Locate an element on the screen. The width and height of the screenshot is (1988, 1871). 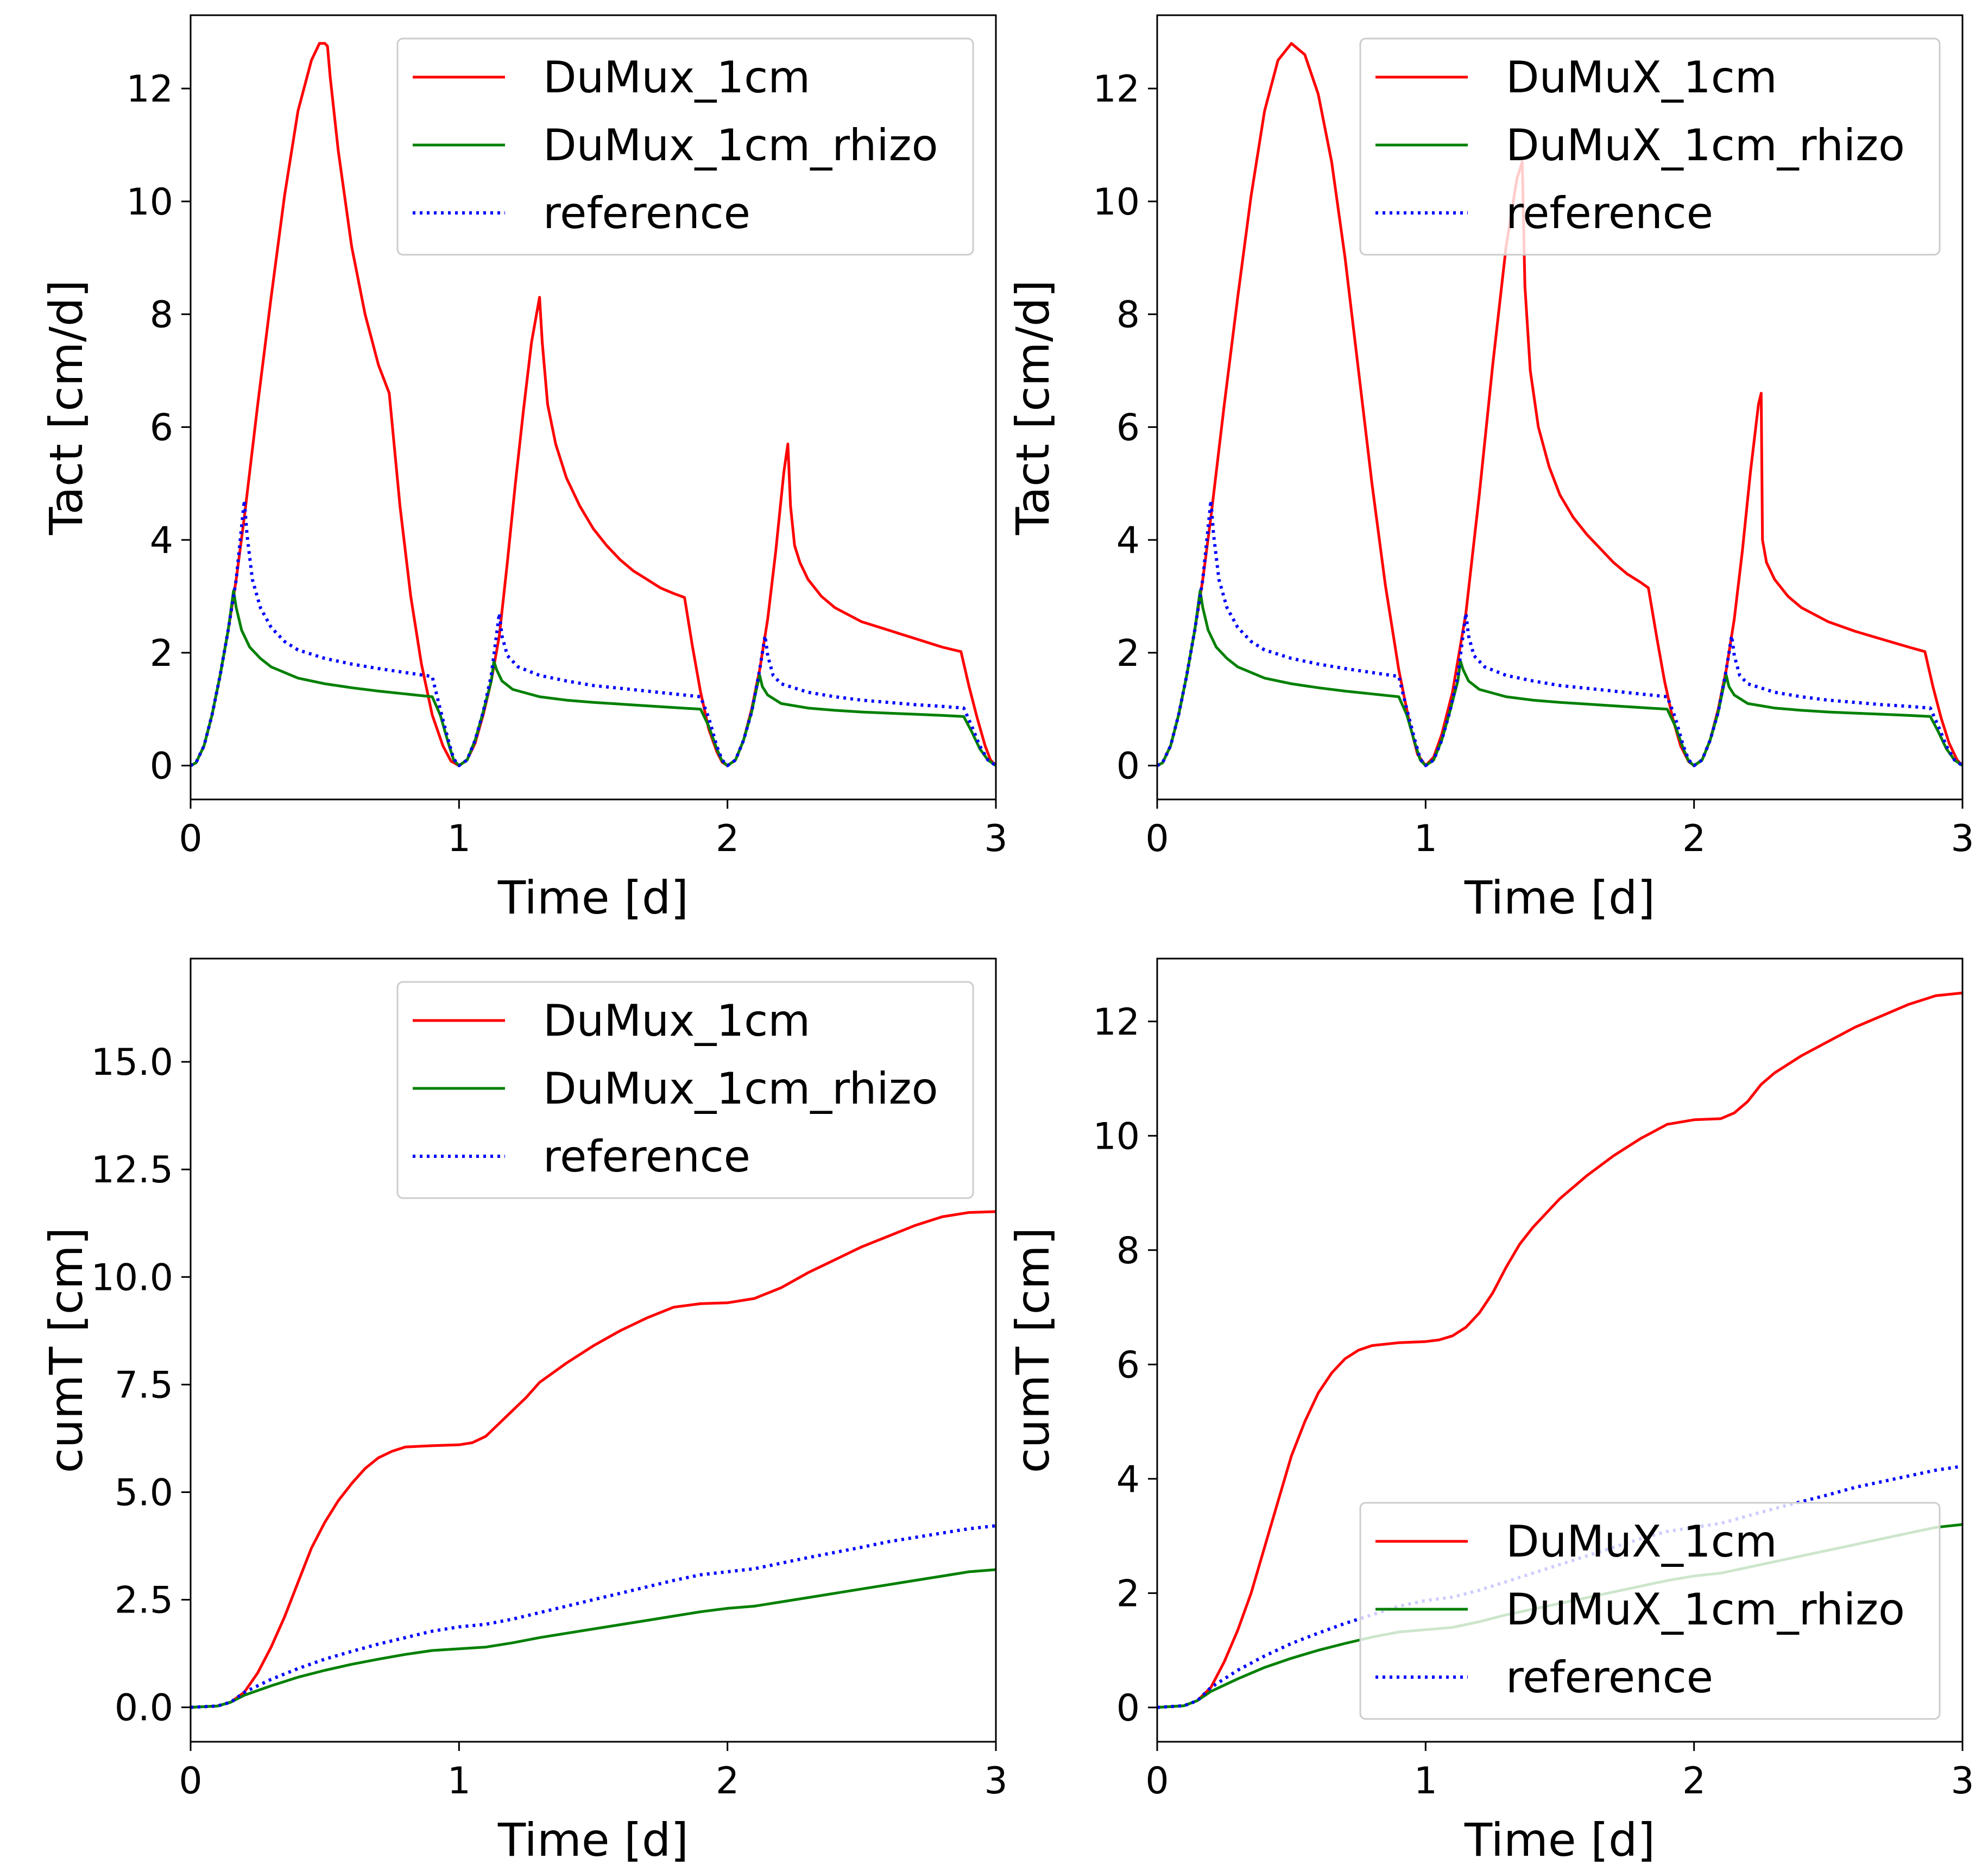
y-tick-label: 15.0 is located at coordinates (132, 1063).